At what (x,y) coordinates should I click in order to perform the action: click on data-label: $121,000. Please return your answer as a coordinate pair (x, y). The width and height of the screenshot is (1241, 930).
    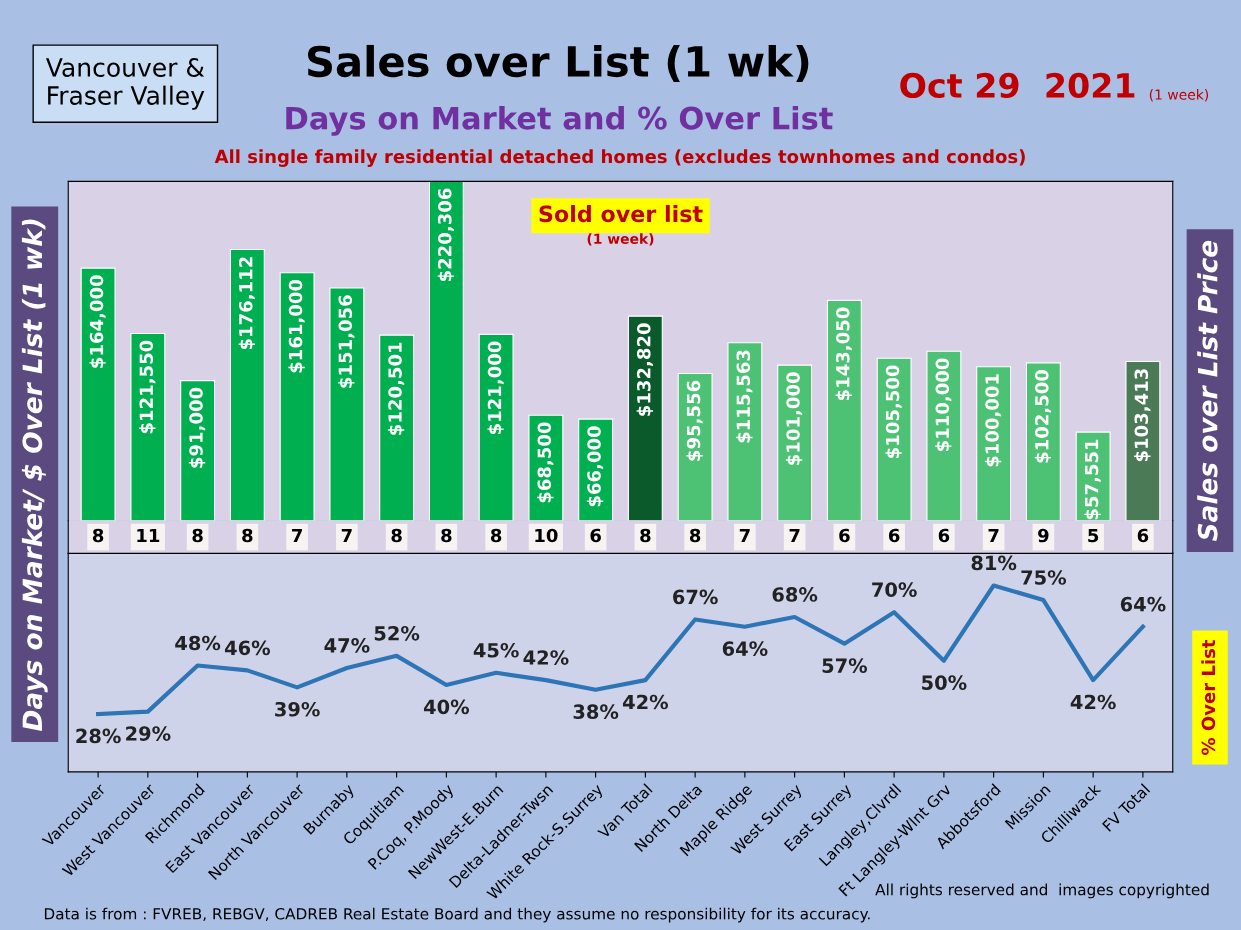
    Looking at the image, I should click on (495, 388).